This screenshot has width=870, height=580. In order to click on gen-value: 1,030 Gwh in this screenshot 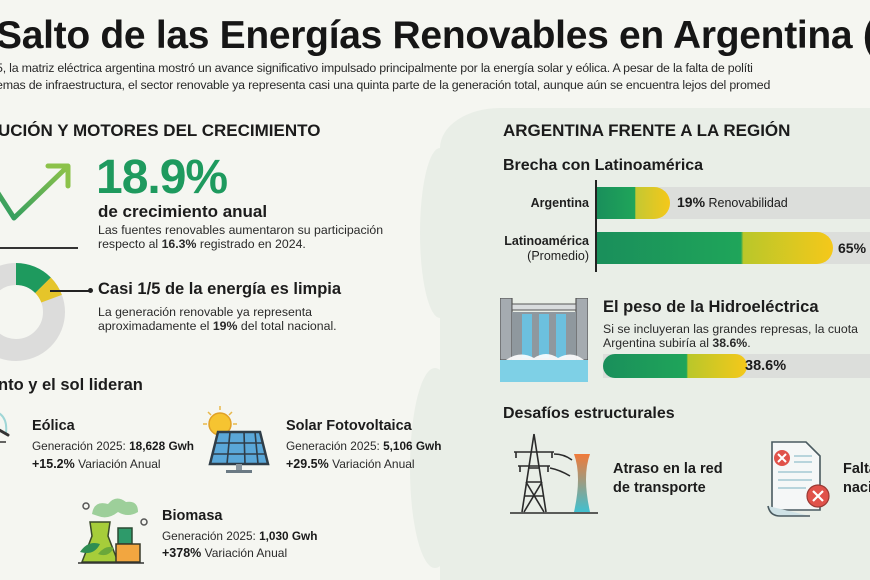, I will do `click(288, 536)`.